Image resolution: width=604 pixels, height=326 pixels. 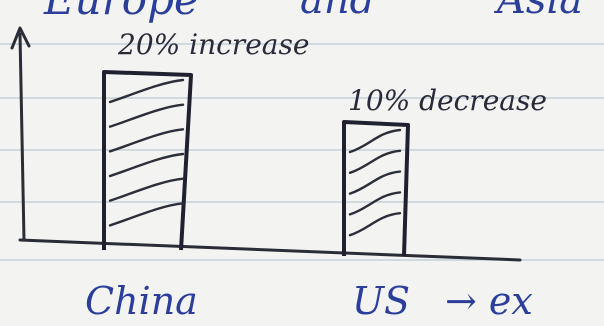 What do you see at coordinates (538, 11) in the screenshot?
I see `top-text-right: Asia` at bounding box center [538, 11].